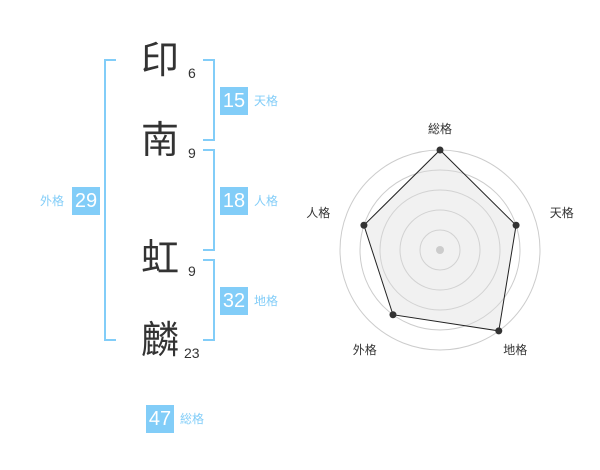 This screenshot has width=600, height=470. I want to click on name-char-2: 南, so click(159, 140).